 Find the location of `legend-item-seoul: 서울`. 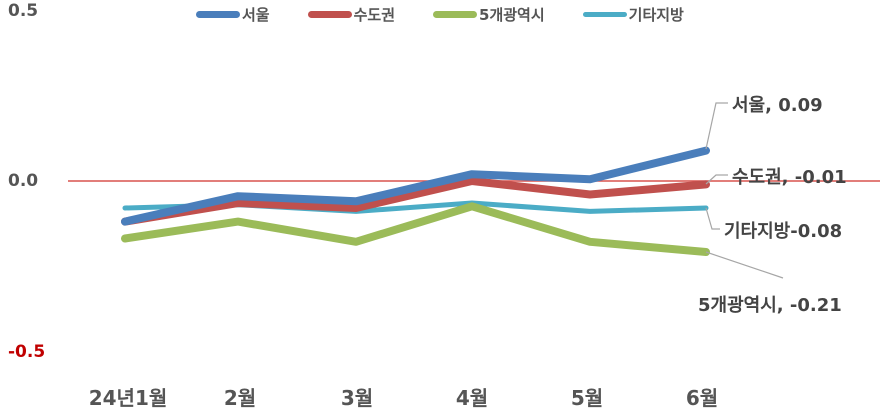

legend-item-seoul: 서울 is located at coordinates (233, 14).